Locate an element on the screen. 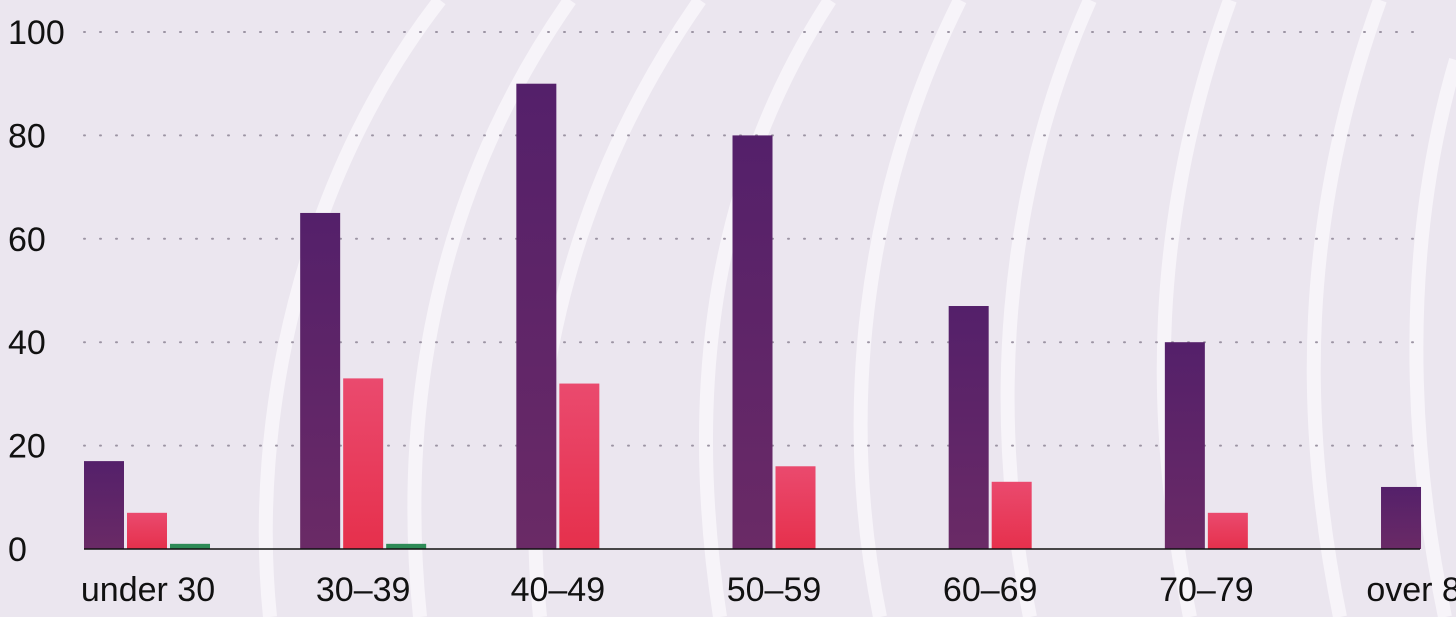 This screenshot has height=617, width=1456. x-tick-label: 30–39 is located at coordinates (363, 590).